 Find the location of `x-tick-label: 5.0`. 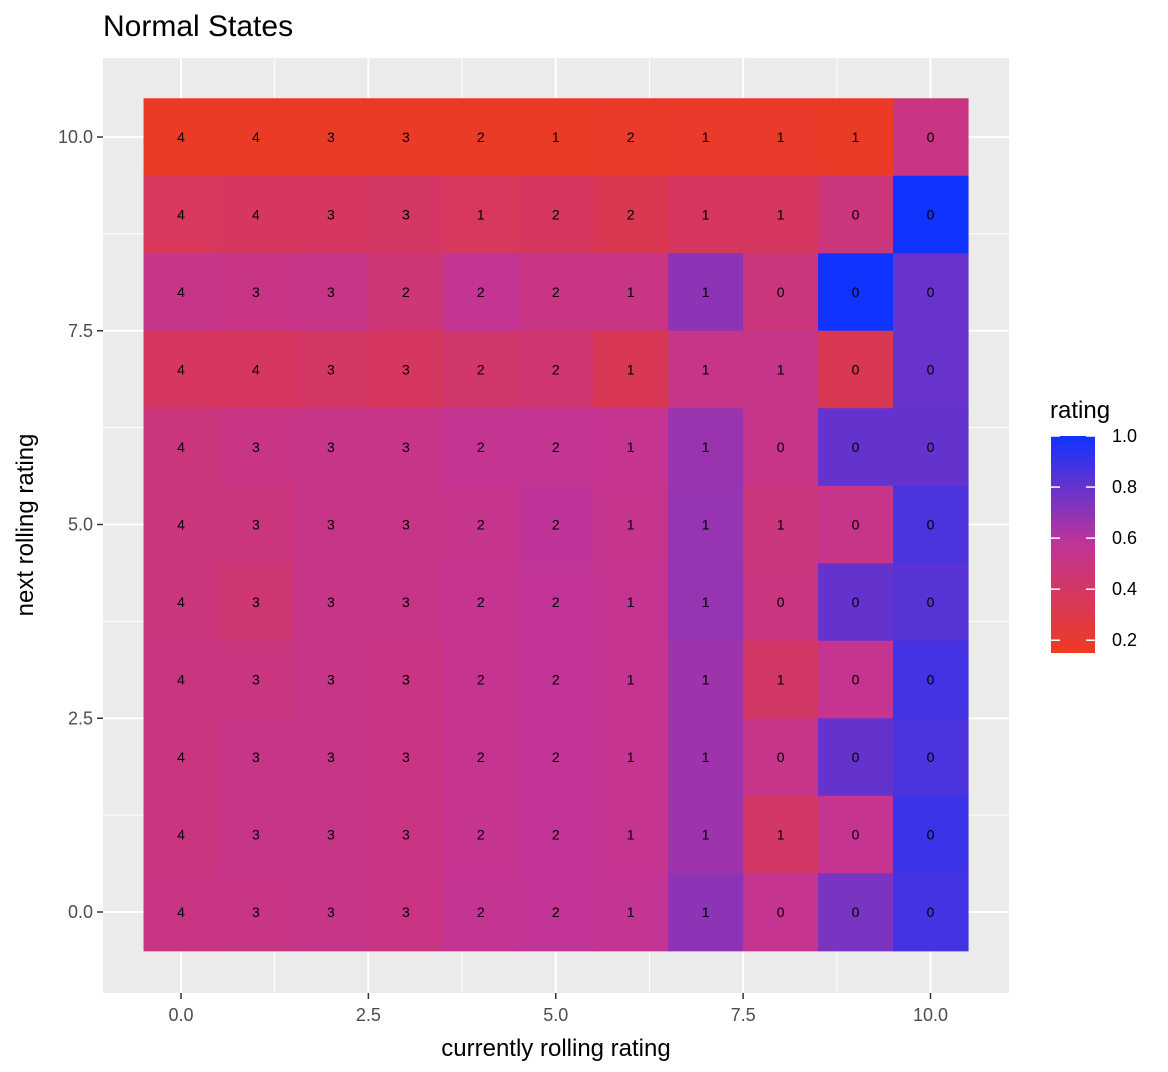

x-tick-label: 5.0 is located at coordinates (555, 1015).